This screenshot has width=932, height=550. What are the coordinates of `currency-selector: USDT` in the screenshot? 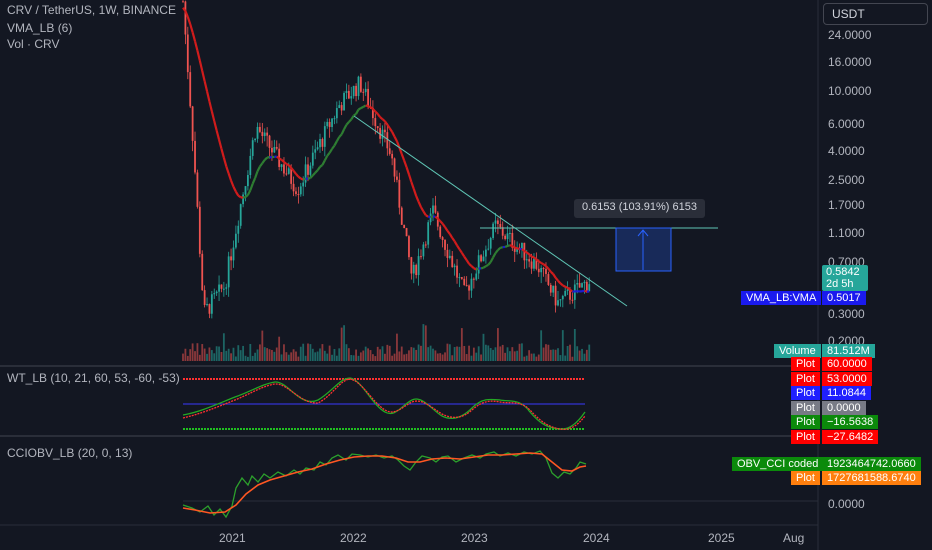 It's located at (875, 14).